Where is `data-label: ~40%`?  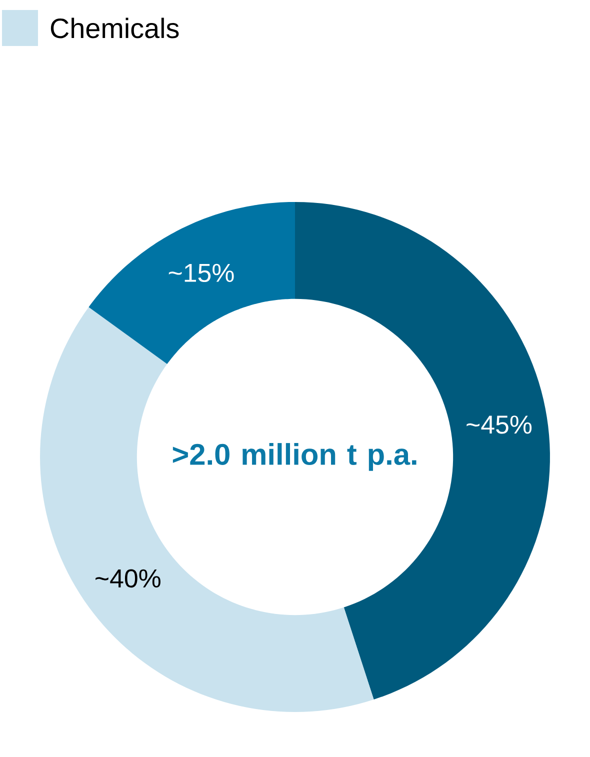
data-label: ~40% is located at coordinates (128, 578).